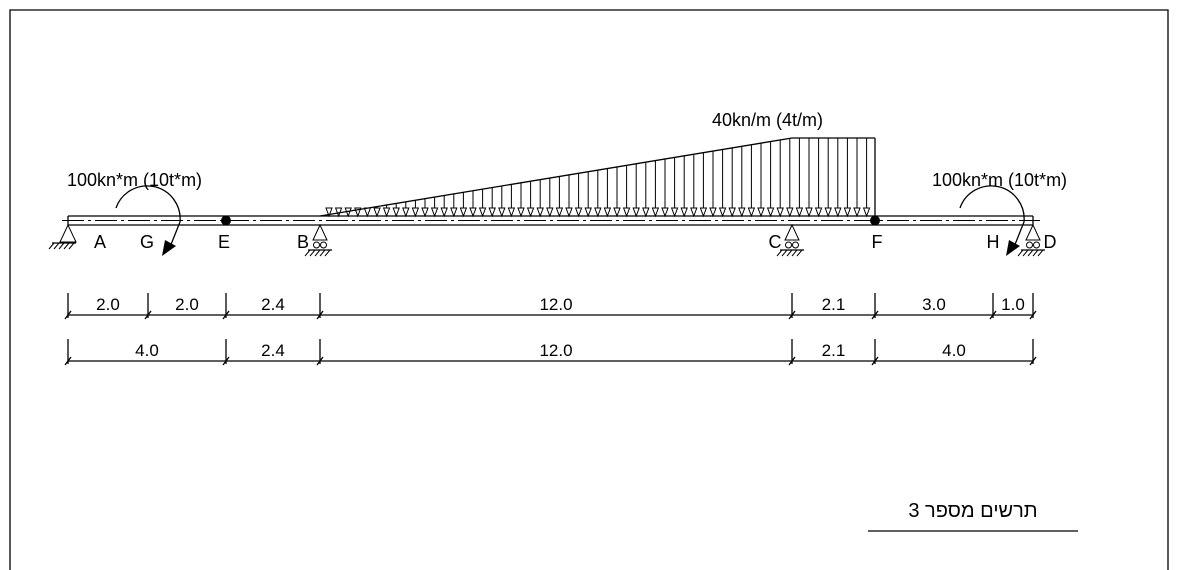 The image size is (1185, 570). What do you see at coordinates (224, 242) in the screenshot?
I see `node-label: E` at bounding box center [224, 242].